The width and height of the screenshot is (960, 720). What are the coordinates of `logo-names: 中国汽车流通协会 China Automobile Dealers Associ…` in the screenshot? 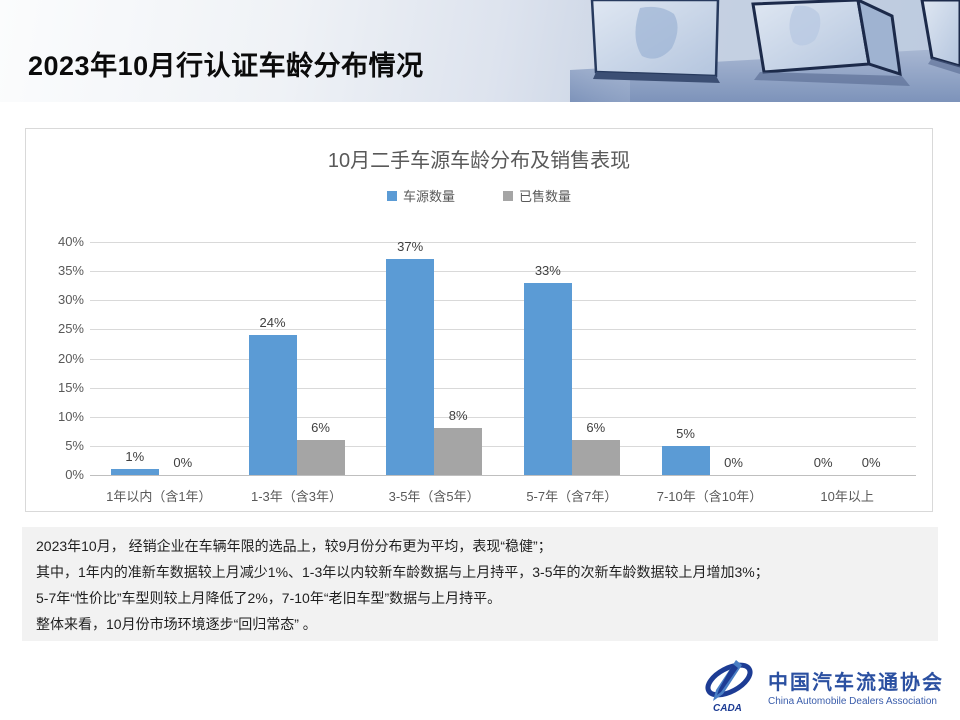 It's located at (856, 686).